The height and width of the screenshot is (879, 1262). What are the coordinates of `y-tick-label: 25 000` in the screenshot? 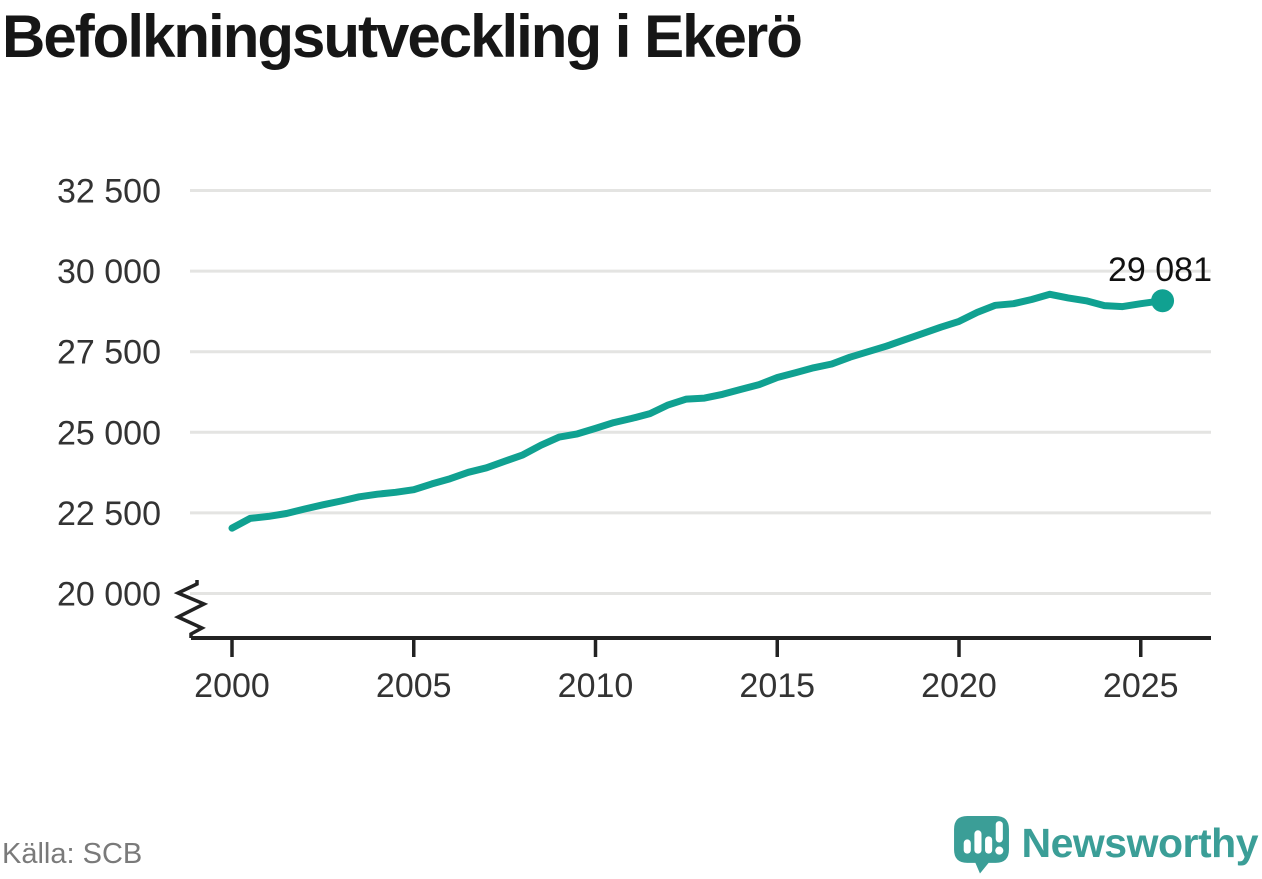 It's located at (109, 433).